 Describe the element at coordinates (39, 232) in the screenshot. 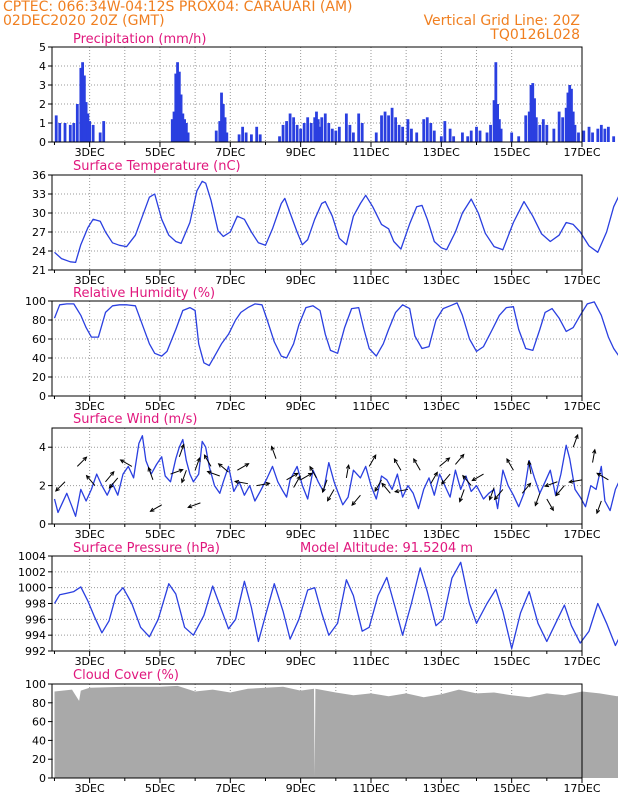

I see `y-tick-label: 27` at that location.